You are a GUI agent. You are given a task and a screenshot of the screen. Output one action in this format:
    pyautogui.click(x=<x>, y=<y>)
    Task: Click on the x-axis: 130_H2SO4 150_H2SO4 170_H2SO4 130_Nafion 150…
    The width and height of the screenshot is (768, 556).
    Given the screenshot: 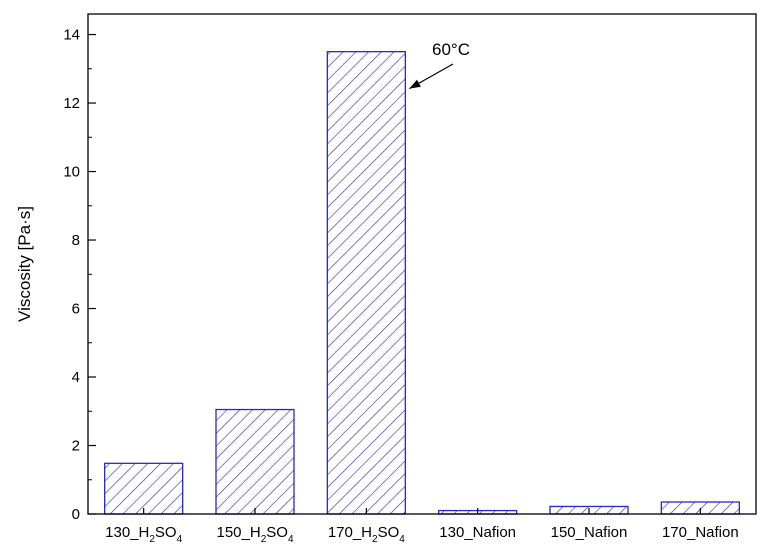 What is the action you would take?
    pyautogui.click(x=422, y=526)
    